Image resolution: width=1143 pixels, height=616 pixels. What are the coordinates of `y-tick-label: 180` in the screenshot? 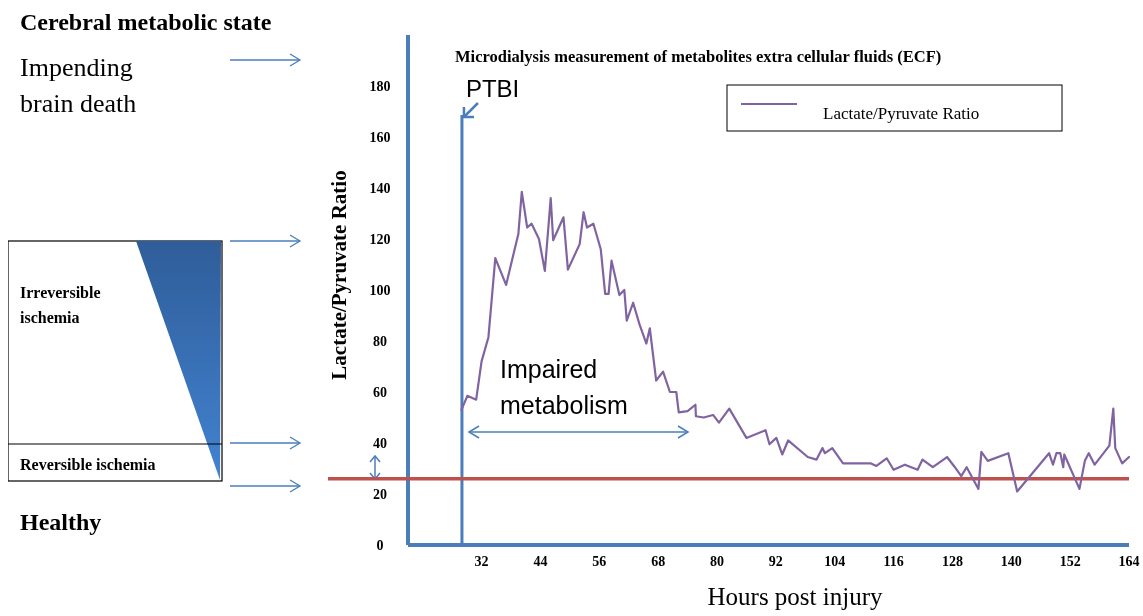 It's located at (380, 86).